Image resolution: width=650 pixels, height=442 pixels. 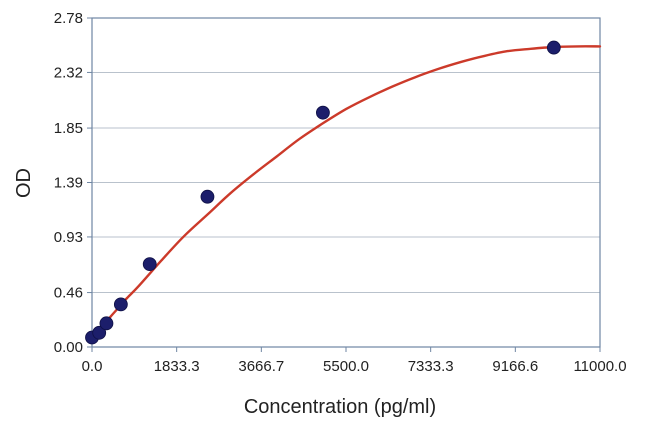 What do you see at coordinates (346, 366) in the screenshot?
I see `x-tick-label: 5500.0` at bounding box center [346, 366].